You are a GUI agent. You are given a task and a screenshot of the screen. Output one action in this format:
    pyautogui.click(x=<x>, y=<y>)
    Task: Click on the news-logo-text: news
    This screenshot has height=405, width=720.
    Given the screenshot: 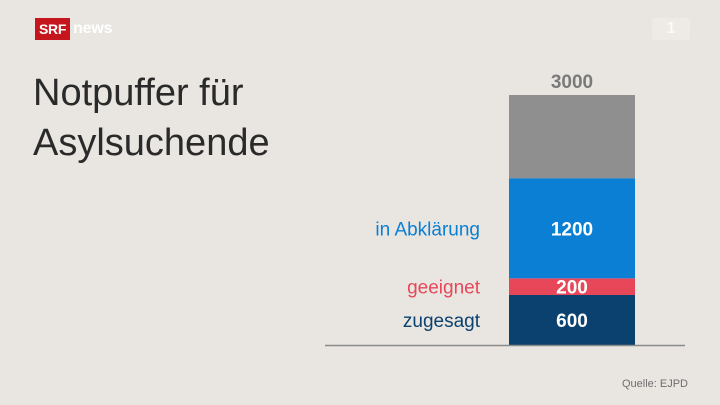 What is the action you would take?
    pyautogui.click(x=93, y=28)
    